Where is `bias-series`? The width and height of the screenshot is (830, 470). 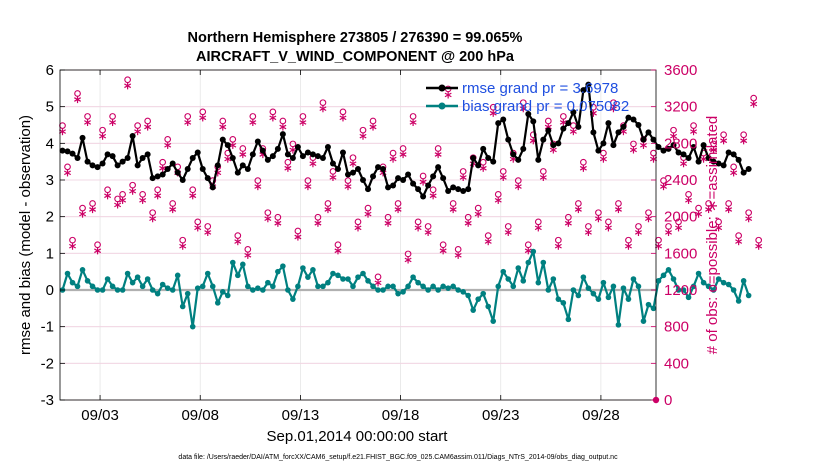
bias-series is located at coordinates (405, 289).